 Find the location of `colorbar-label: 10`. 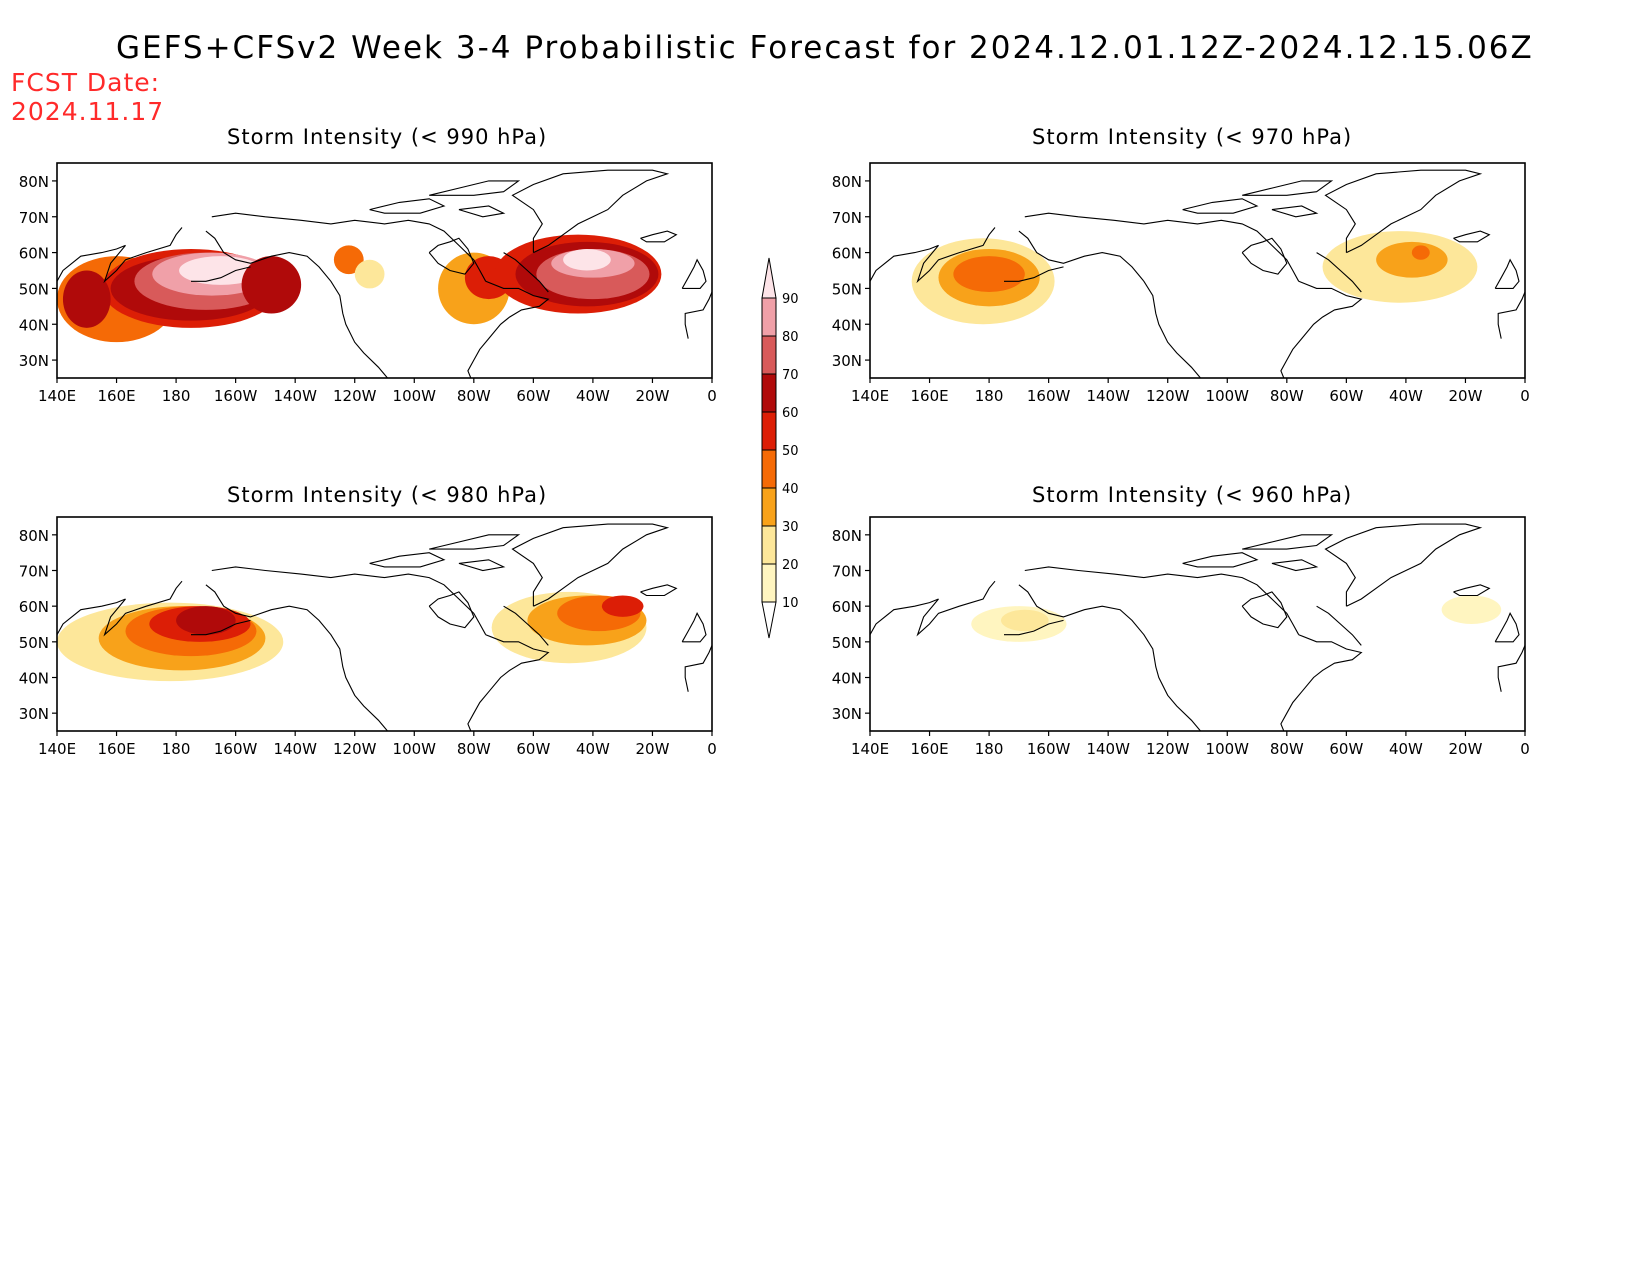

colorbar-label: 10 is located at coordinates (790, 603).